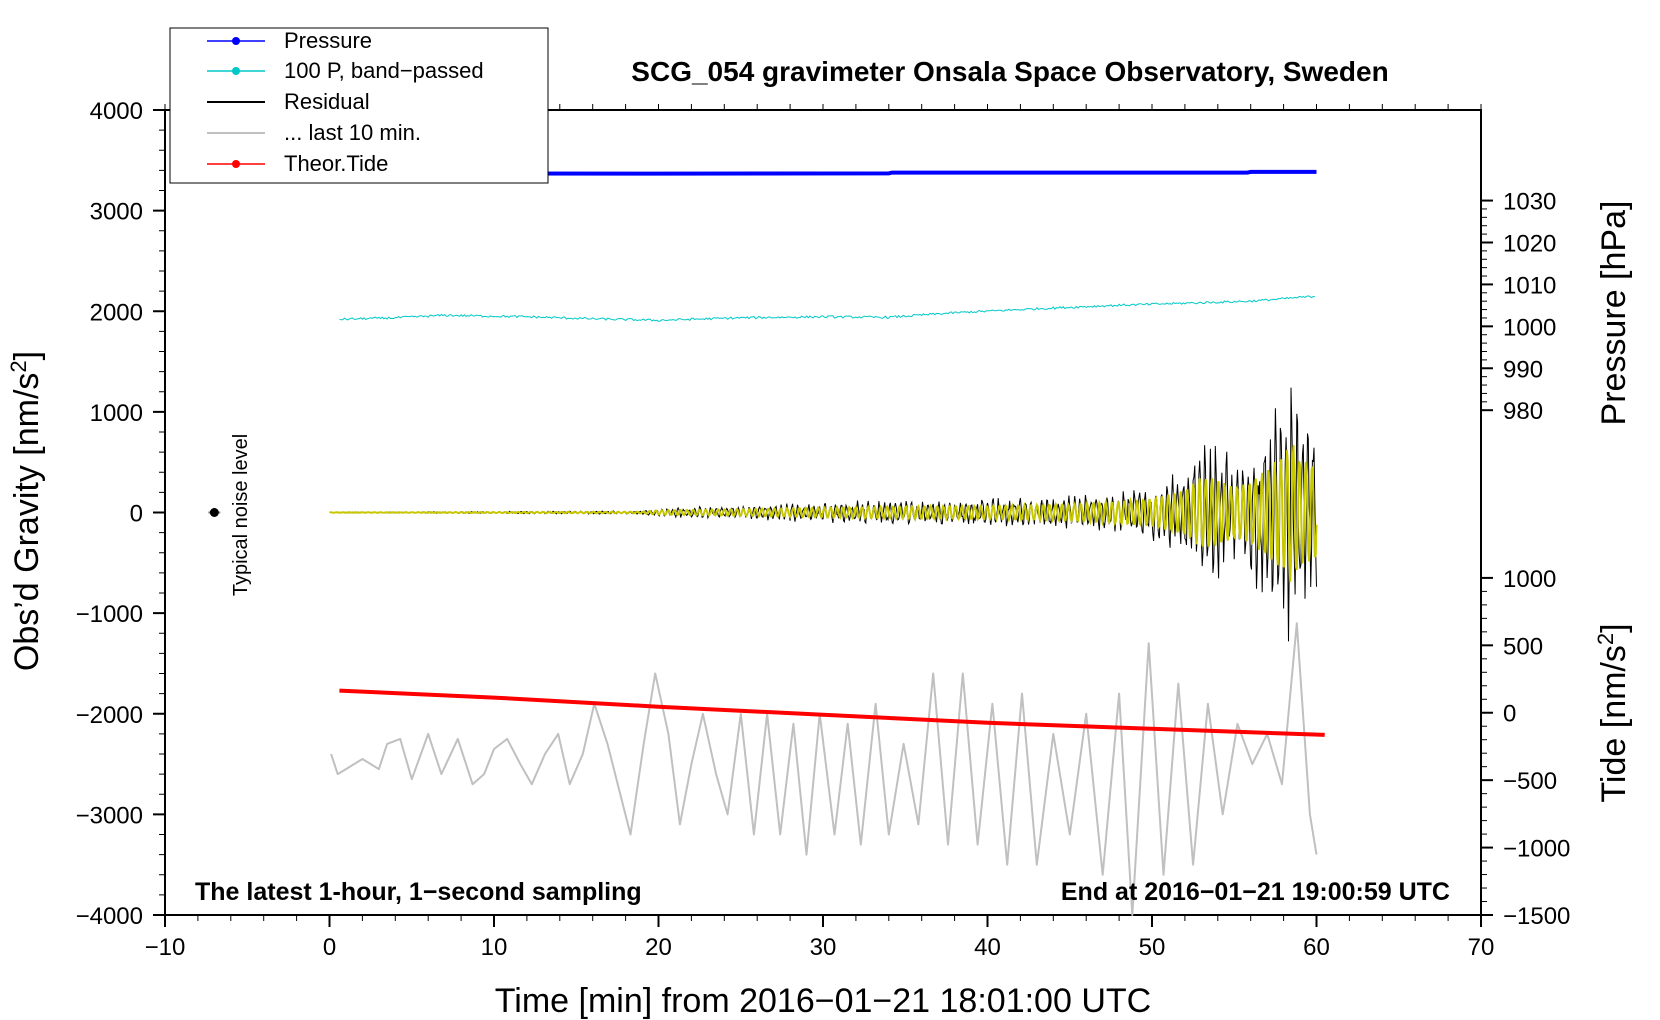 Image resolution: width=1660 pixels, height=1020 pixels. What do you see at coordinates (418, 892) in the screenshot?
I see `annotation-left: The latest 1-hour, 1−second sampling` at bounding box center [418, 892].